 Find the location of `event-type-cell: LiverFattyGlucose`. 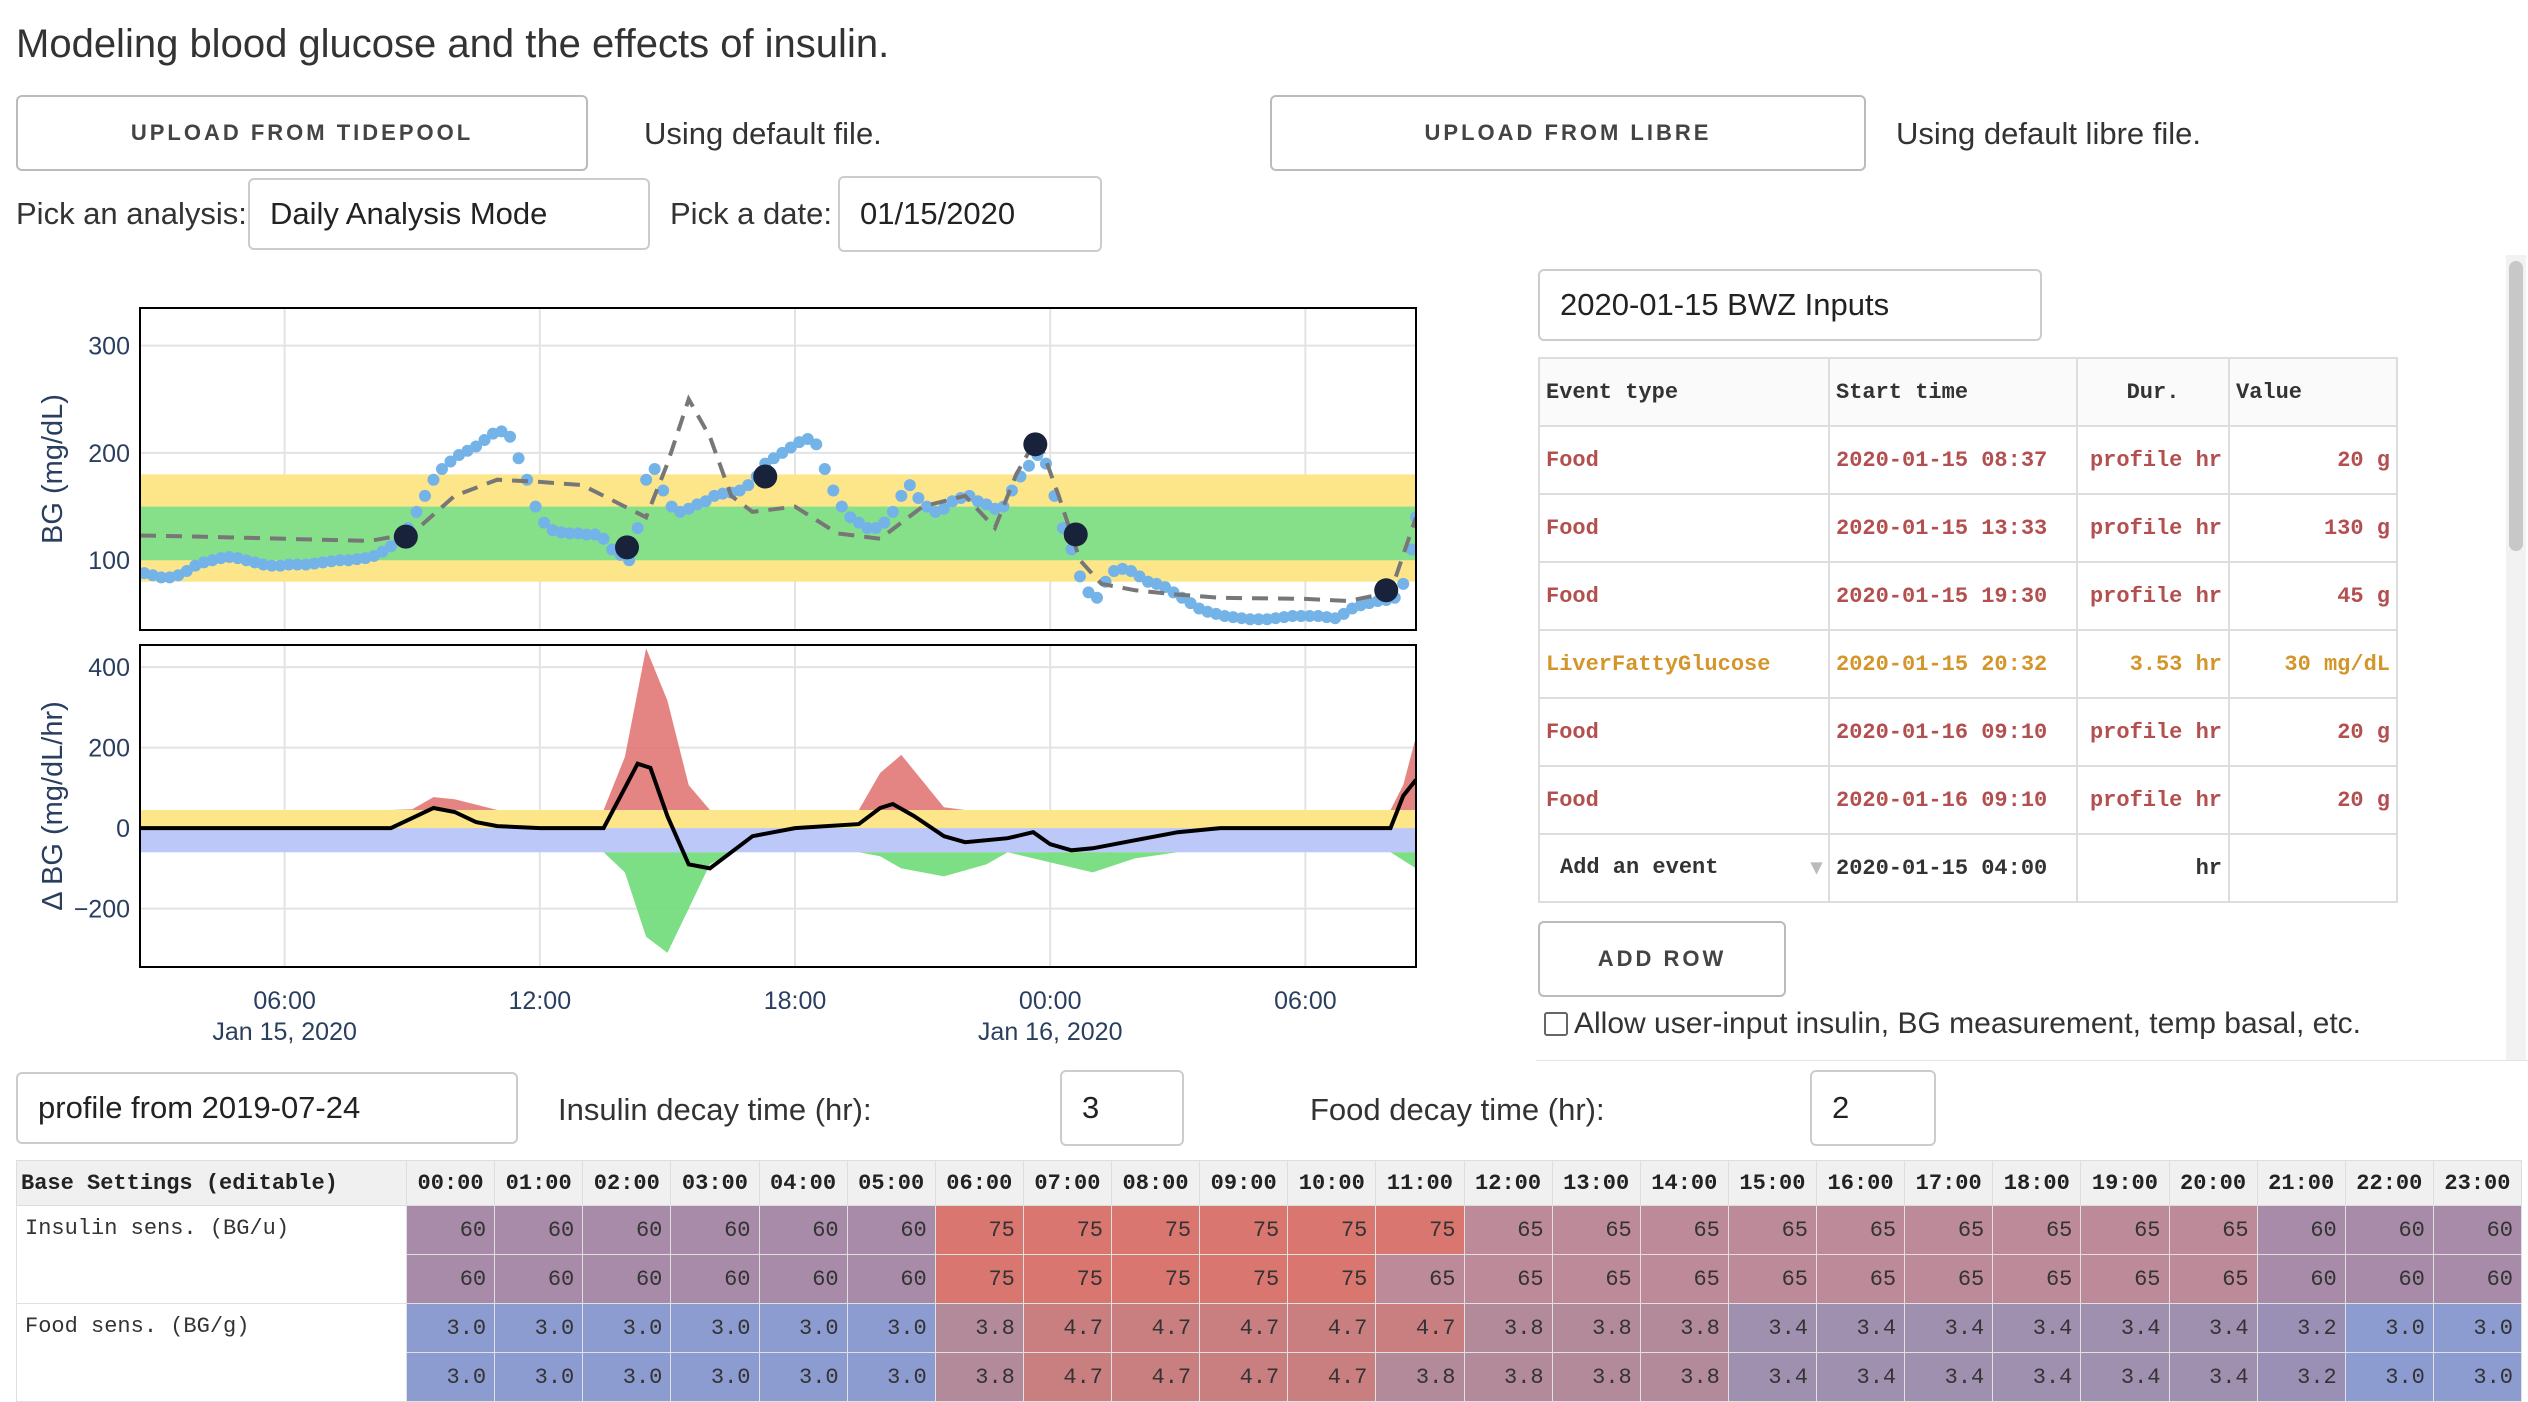

event-type-cell: LiverFattyGlucose is located at coordinates (1684, 664).